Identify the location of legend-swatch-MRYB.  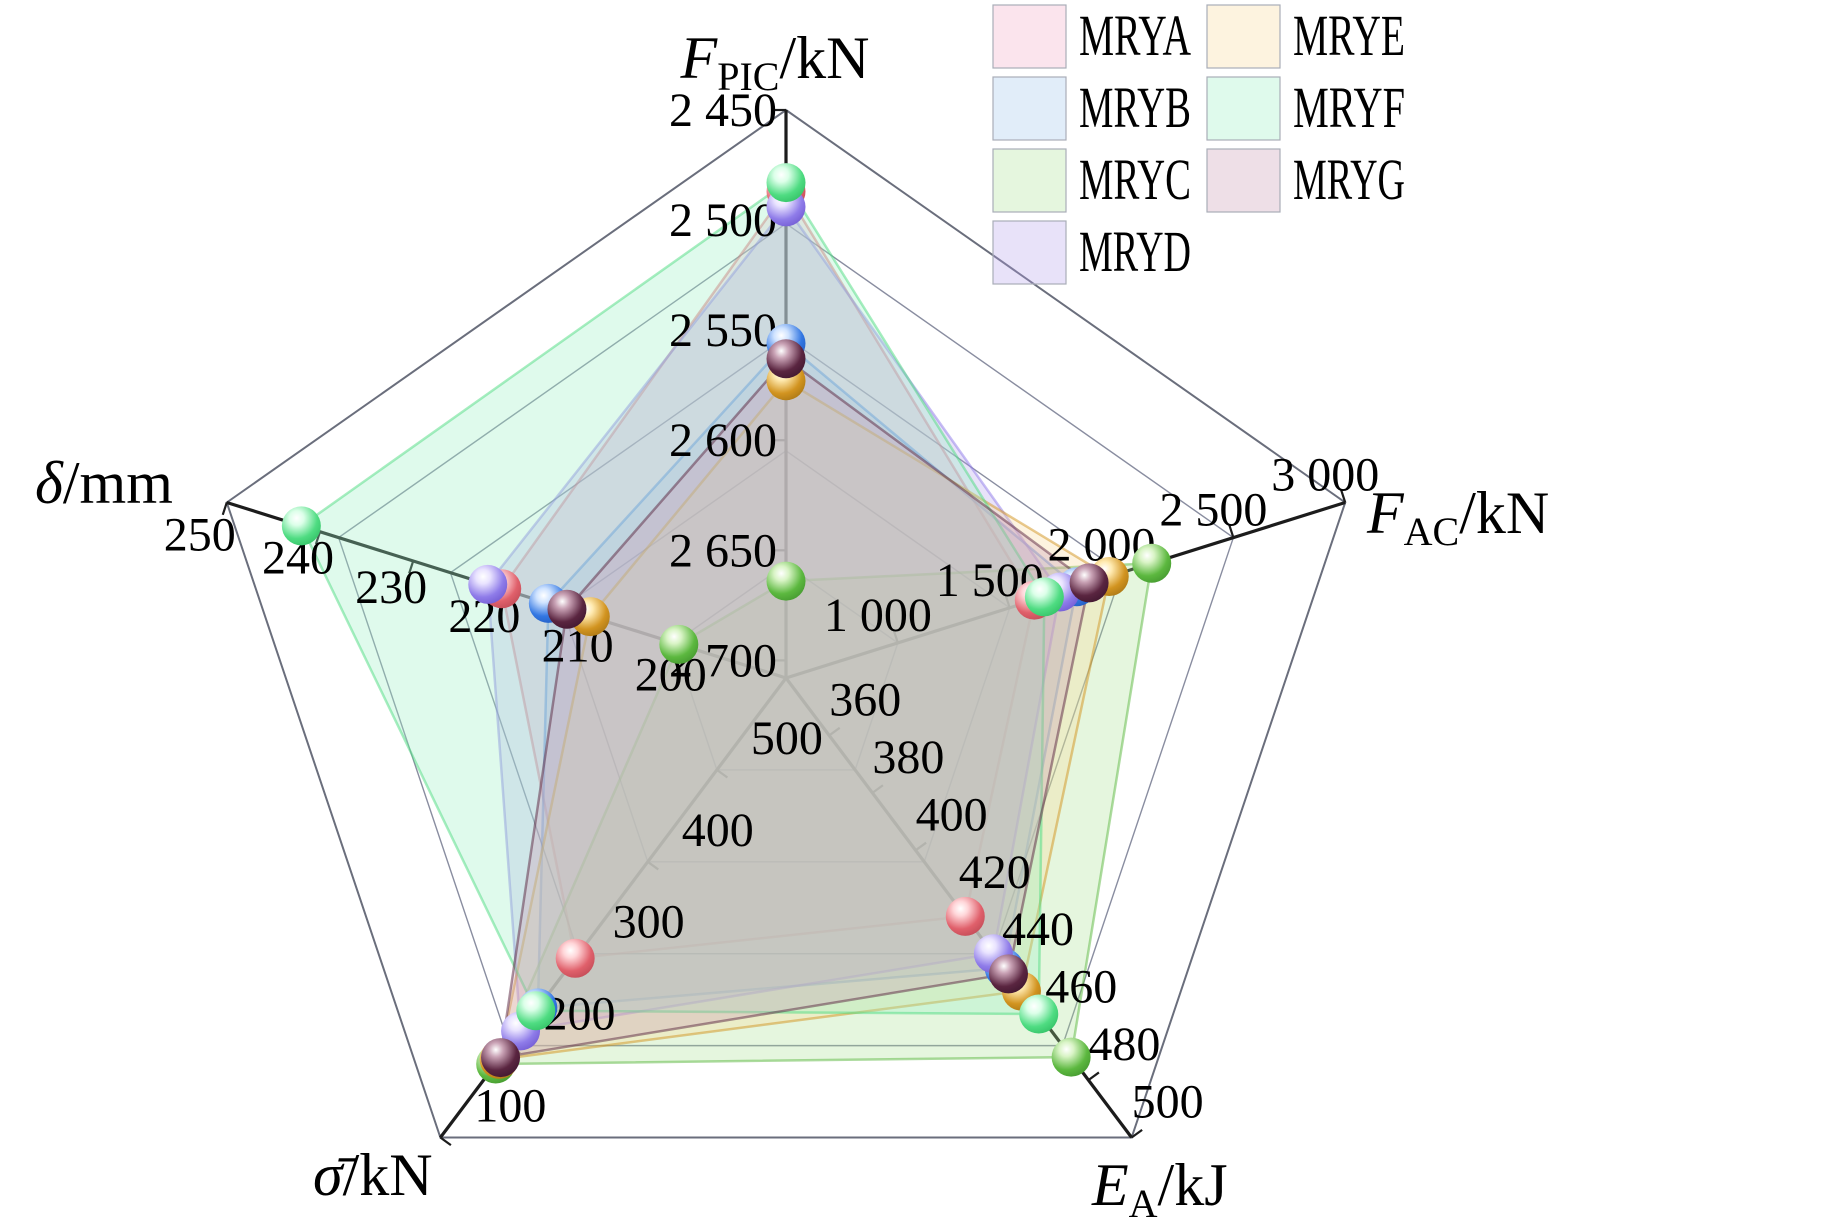
(1029, 108).